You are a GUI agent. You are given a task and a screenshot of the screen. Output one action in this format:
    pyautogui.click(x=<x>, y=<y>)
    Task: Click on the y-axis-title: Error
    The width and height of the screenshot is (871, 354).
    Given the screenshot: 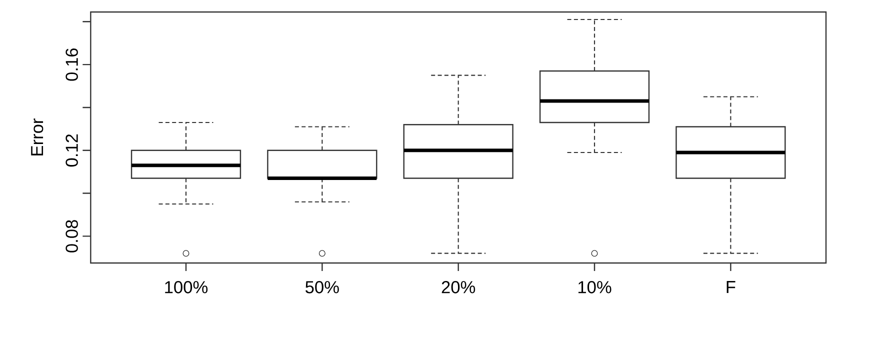 What is the action you would take?
    pyautogui.click(x=37, y=137)
    